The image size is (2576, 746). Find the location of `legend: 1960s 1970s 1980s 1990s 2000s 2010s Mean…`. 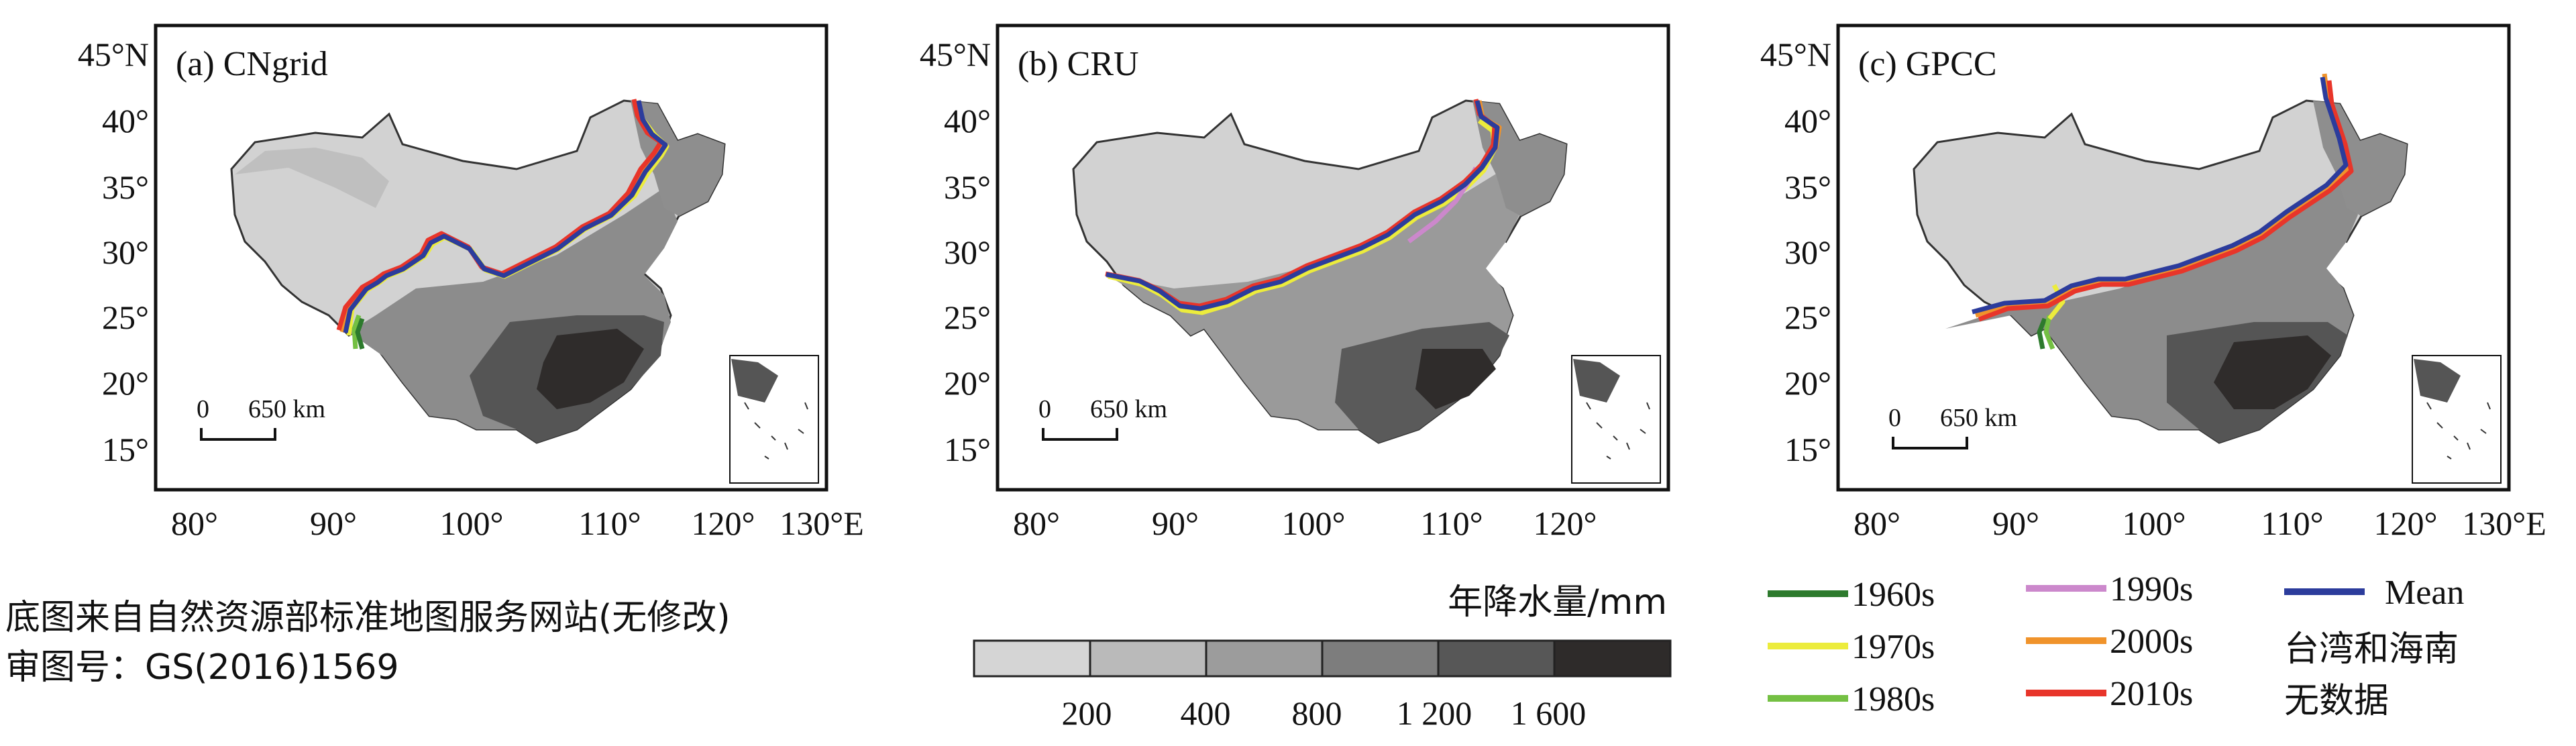

legend: 1960s 1970s 1980s 1990s 2000s 2010s Mean… is located at coordinates (2116, 646).